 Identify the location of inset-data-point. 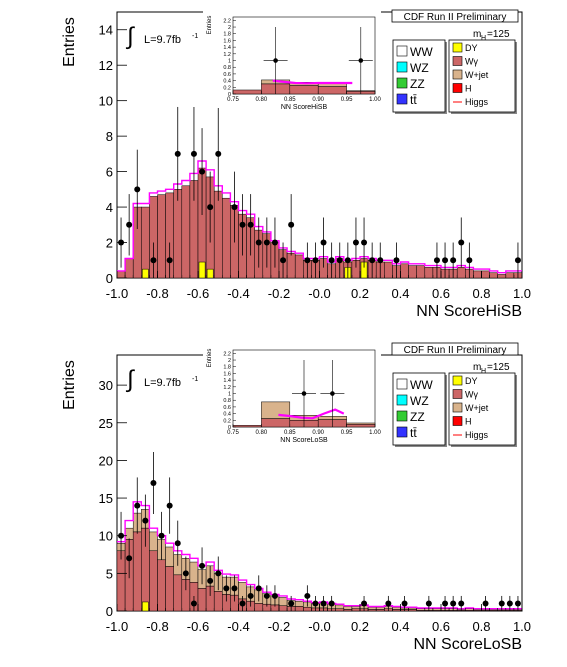
(275, 60).